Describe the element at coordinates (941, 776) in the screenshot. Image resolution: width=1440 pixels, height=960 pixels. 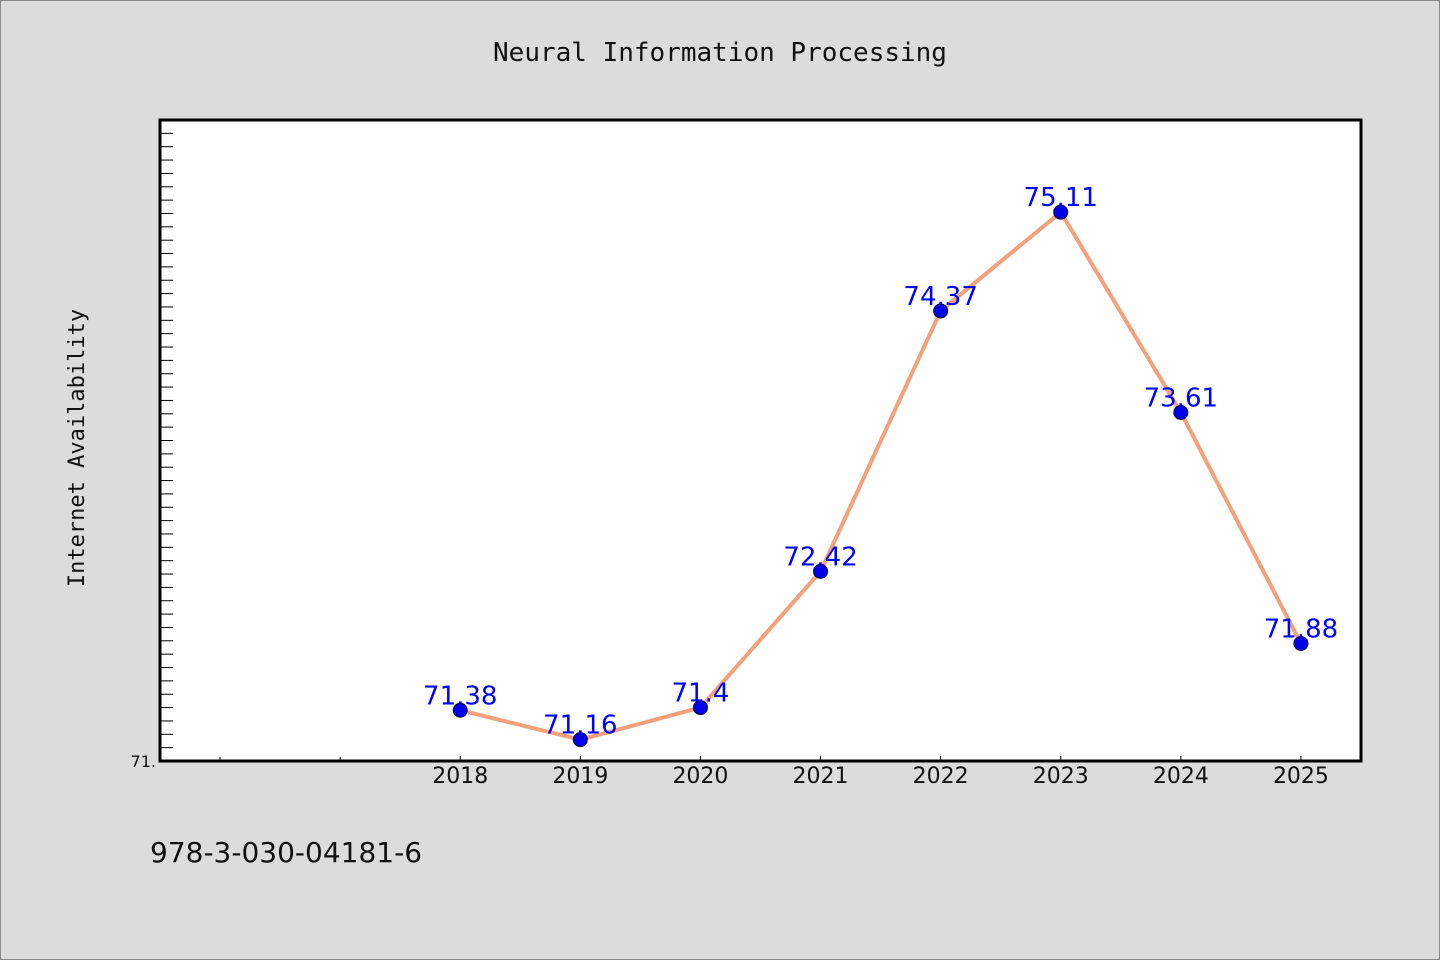
I see `x-tick-label: 2022` at that location.